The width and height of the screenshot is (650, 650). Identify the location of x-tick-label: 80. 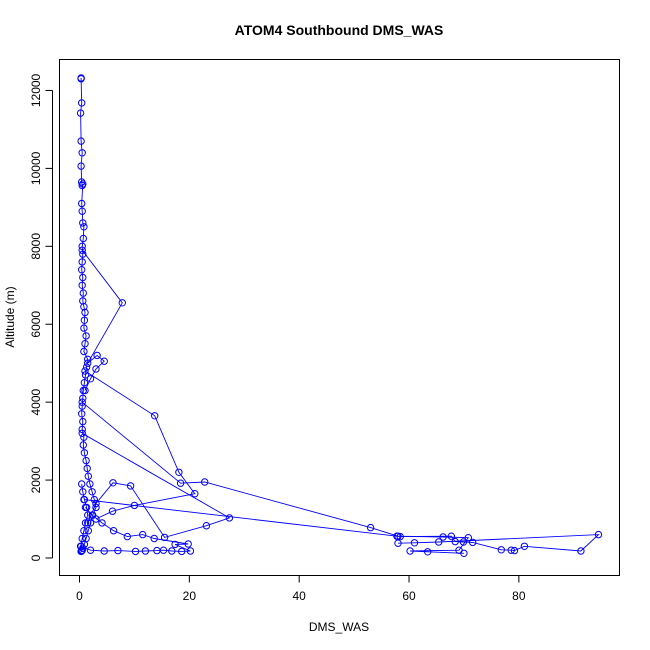
(519, 596).